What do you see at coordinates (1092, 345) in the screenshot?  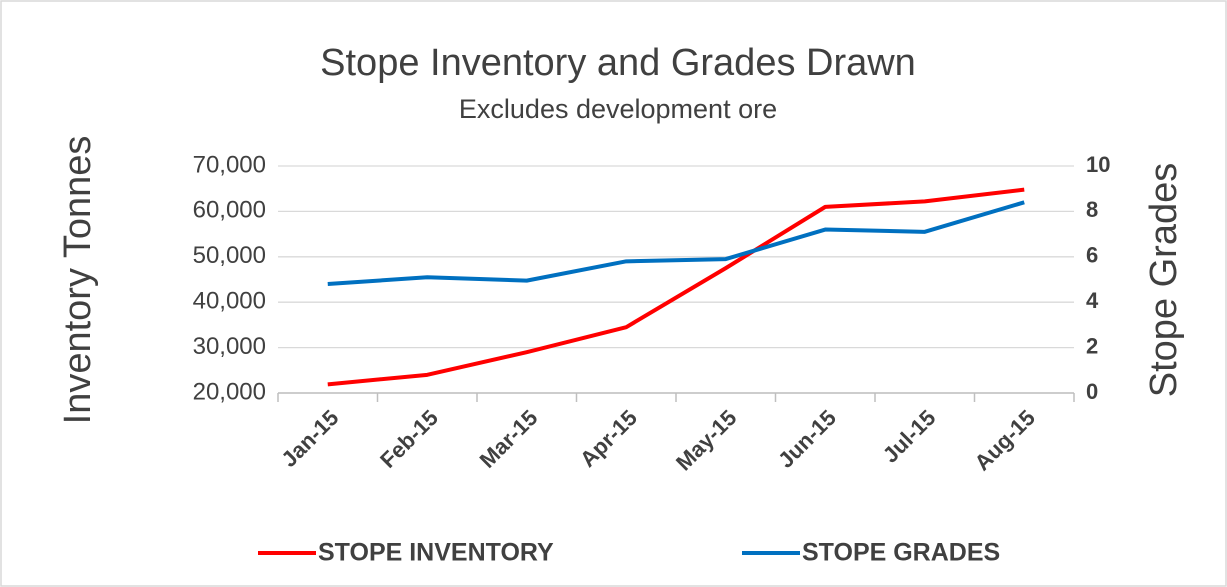 I see `y2-tick-label: 2` at bounding box center [1092, 345].